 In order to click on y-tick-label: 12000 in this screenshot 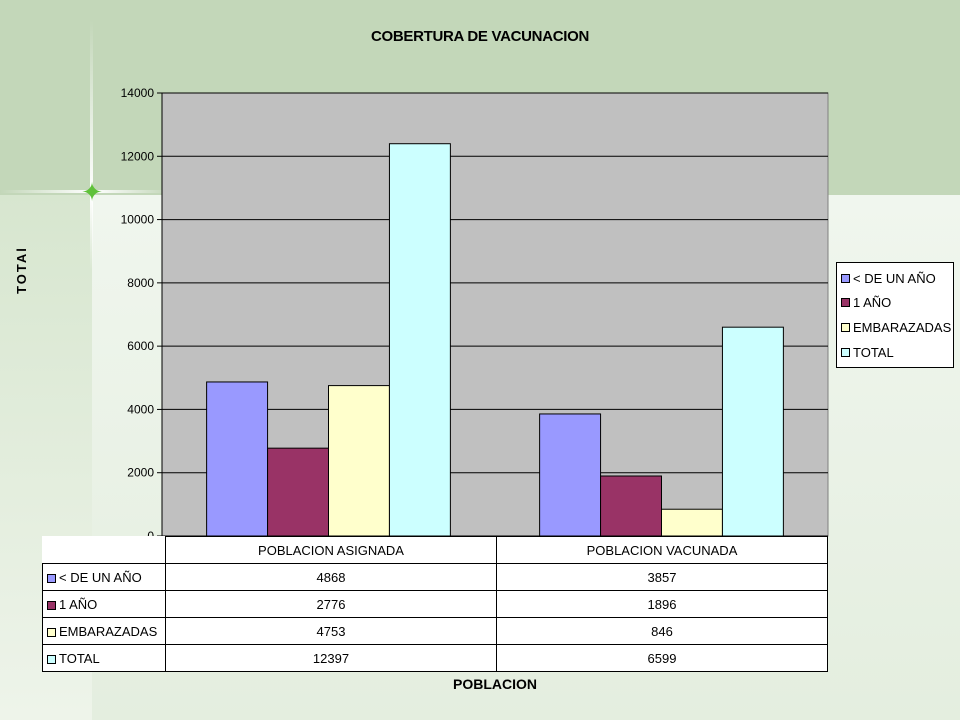, I will do `click(138, 156)`.